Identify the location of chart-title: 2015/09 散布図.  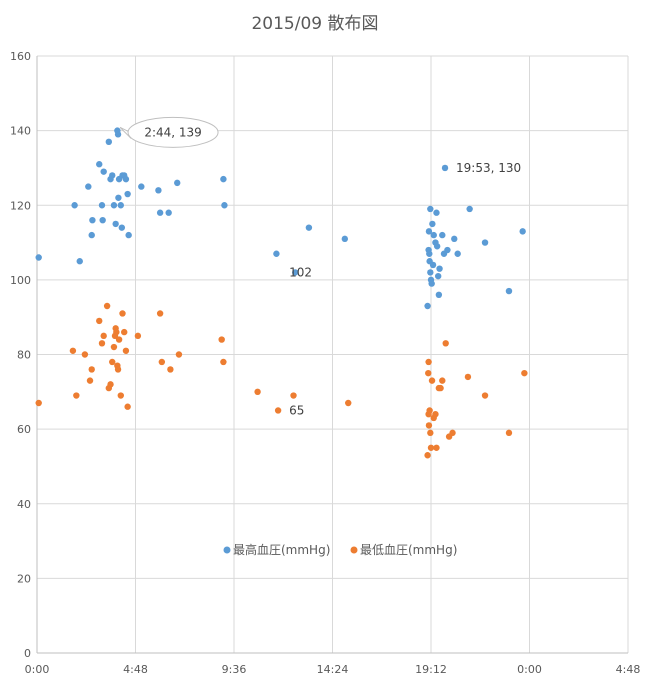
(314, 24).